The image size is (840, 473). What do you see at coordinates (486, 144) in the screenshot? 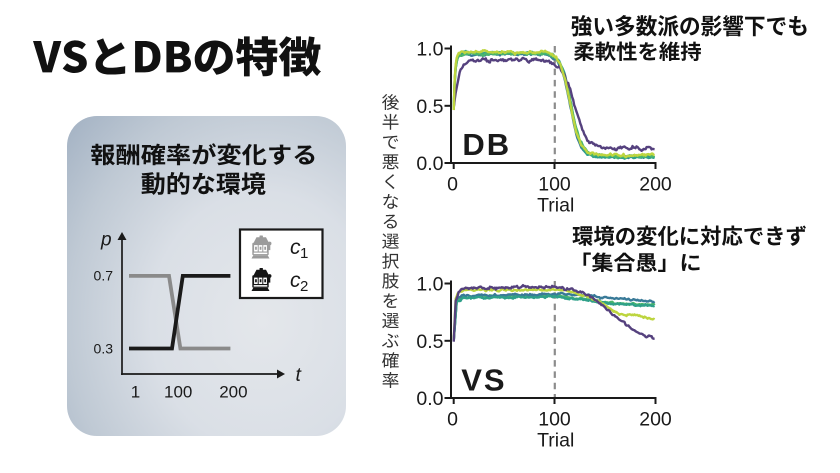
I see `svg-text: DB` at bounding box center [486, 144].